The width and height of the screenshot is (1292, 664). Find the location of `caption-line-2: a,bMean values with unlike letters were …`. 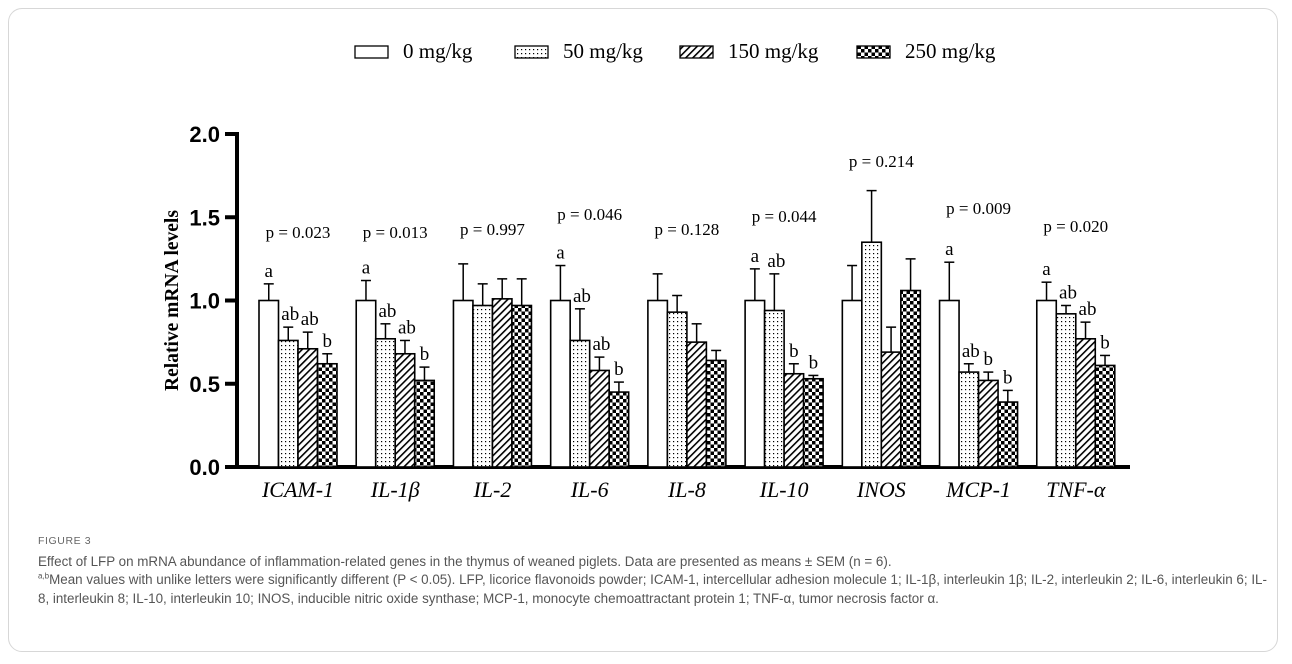

caption-line-2: a,bMean values with unlike letters were … is located at coordinates (653, 589).